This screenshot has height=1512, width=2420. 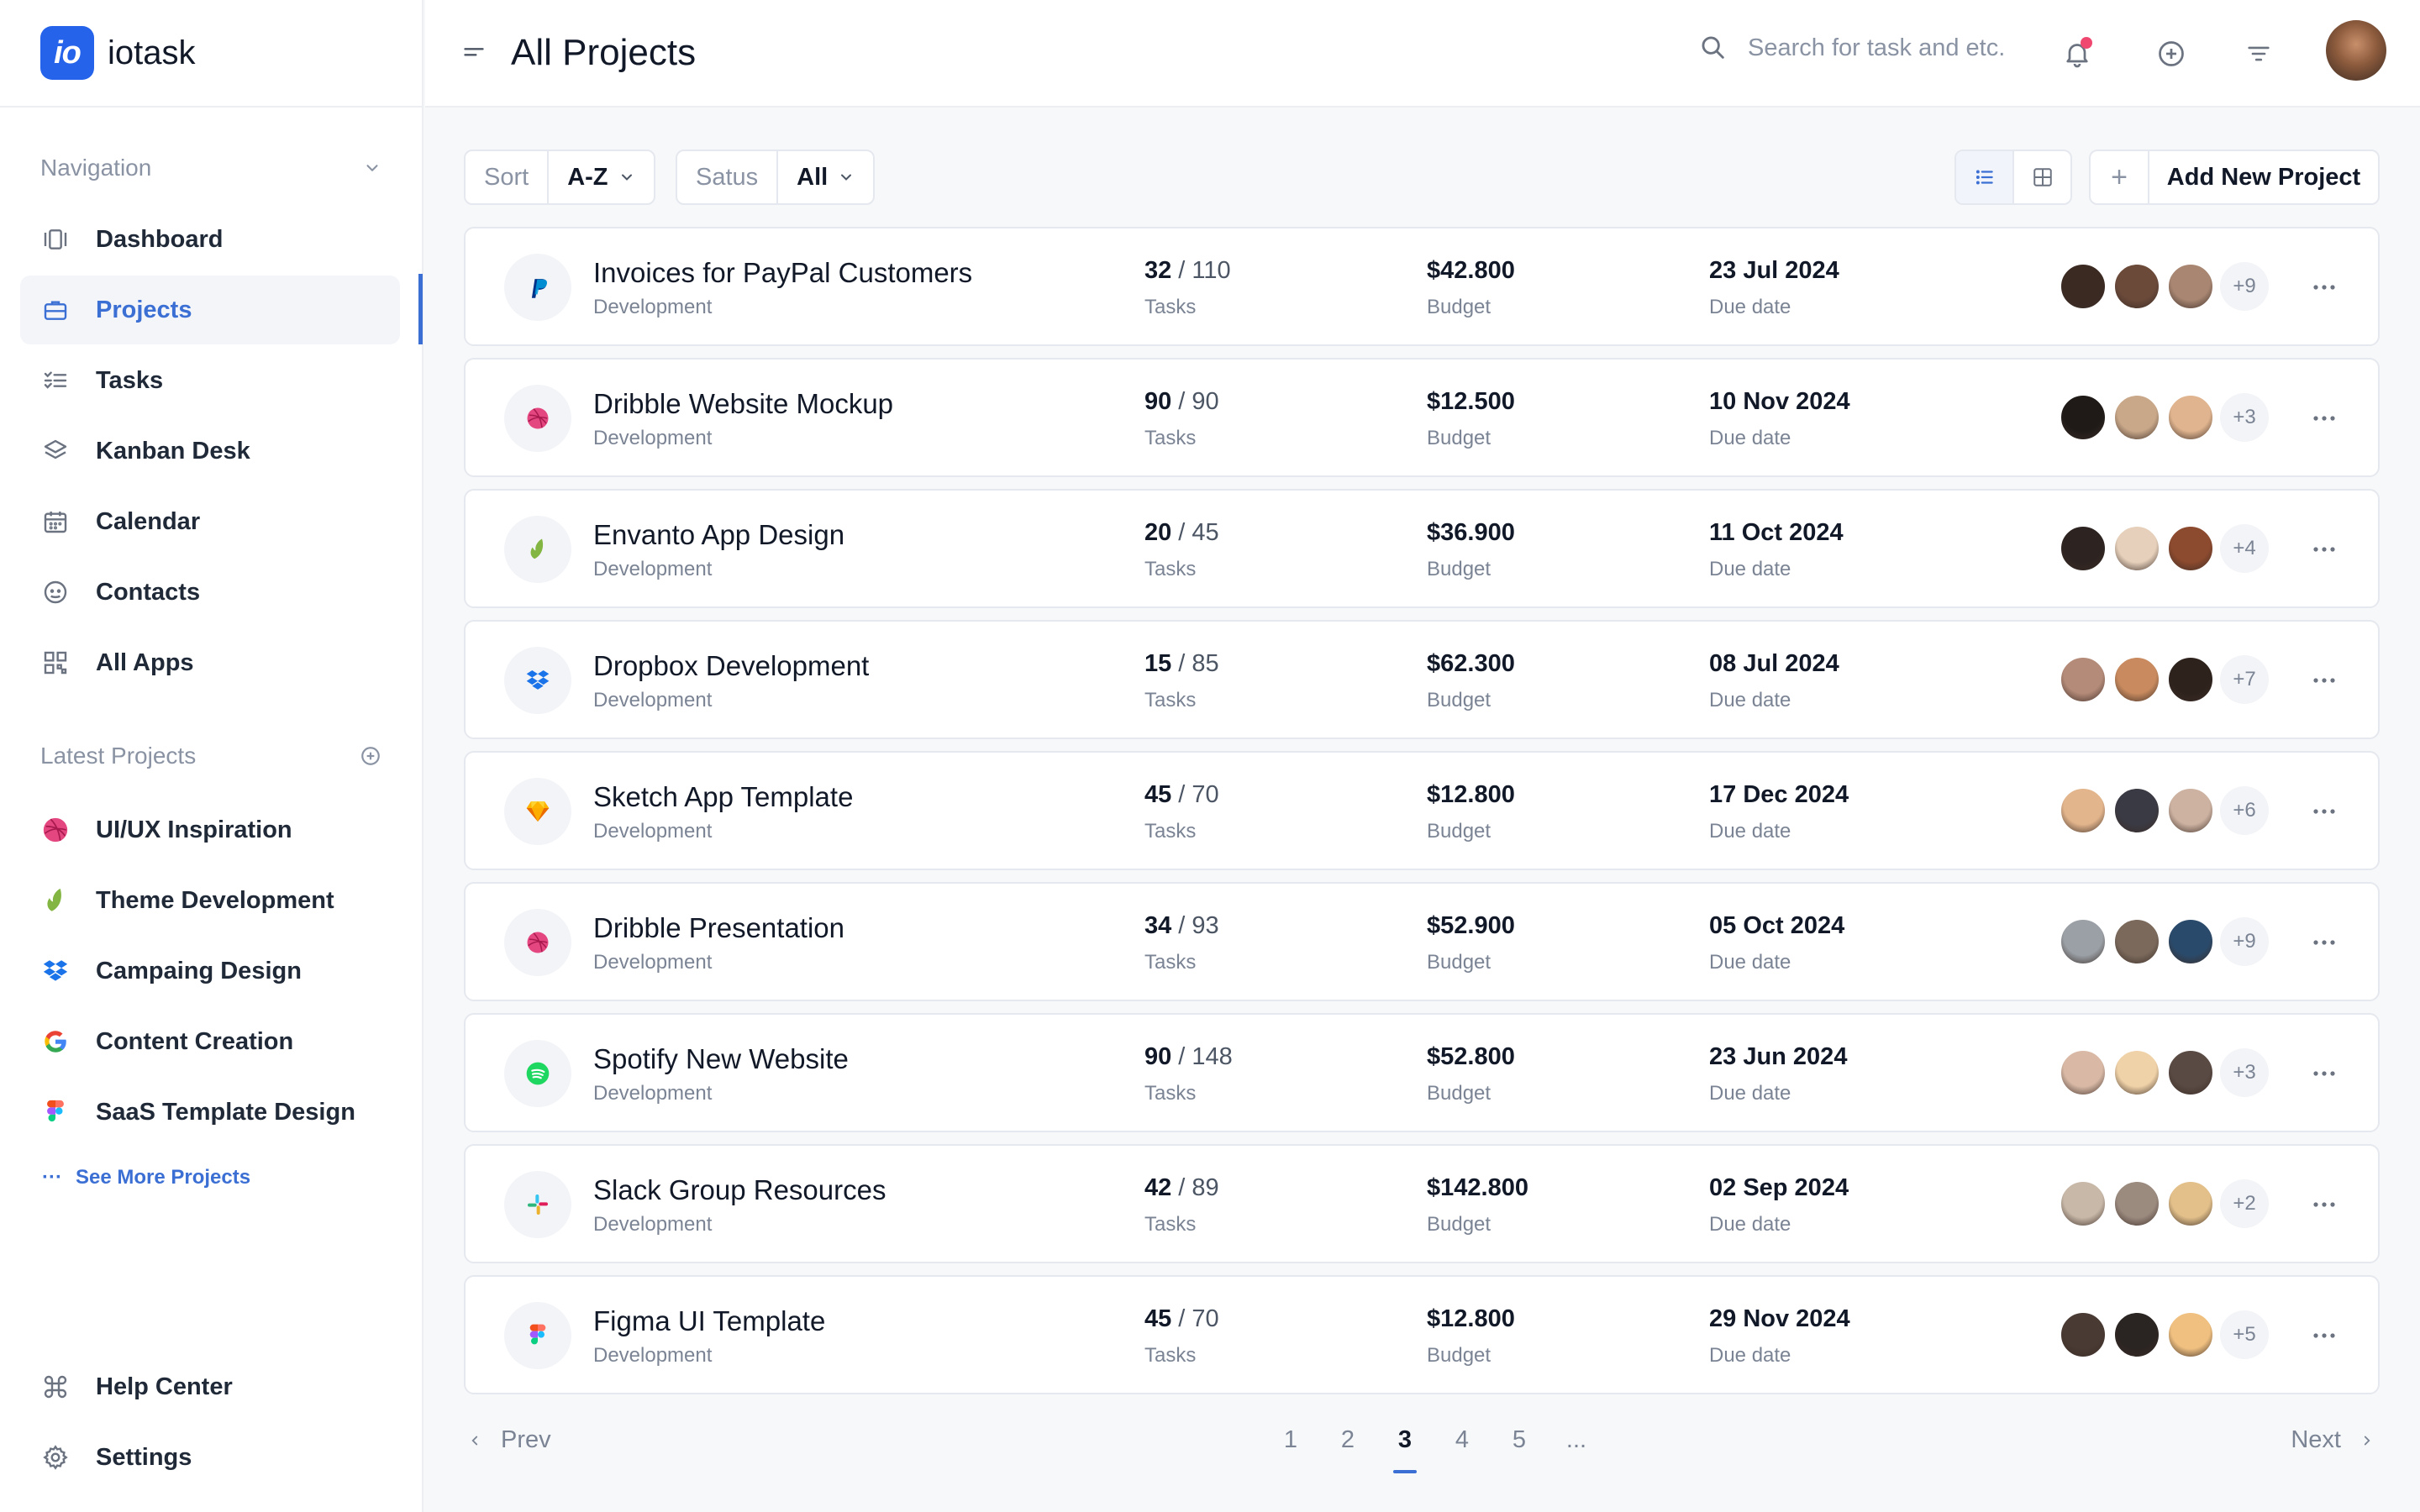 What do you see at coordinates (1852, 48) in the screenshot?
I see `search-input: Search for task and etc.` at bounding box center [1852, 48].